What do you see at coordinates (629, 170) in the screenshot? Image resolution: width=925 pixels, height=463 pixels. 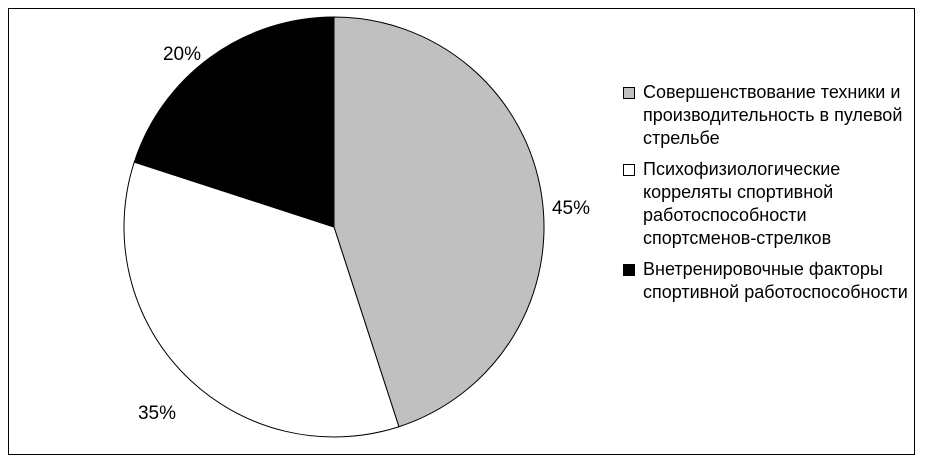 I see `legend-swatch-psychophysiology` at bounding box center [629, 170].